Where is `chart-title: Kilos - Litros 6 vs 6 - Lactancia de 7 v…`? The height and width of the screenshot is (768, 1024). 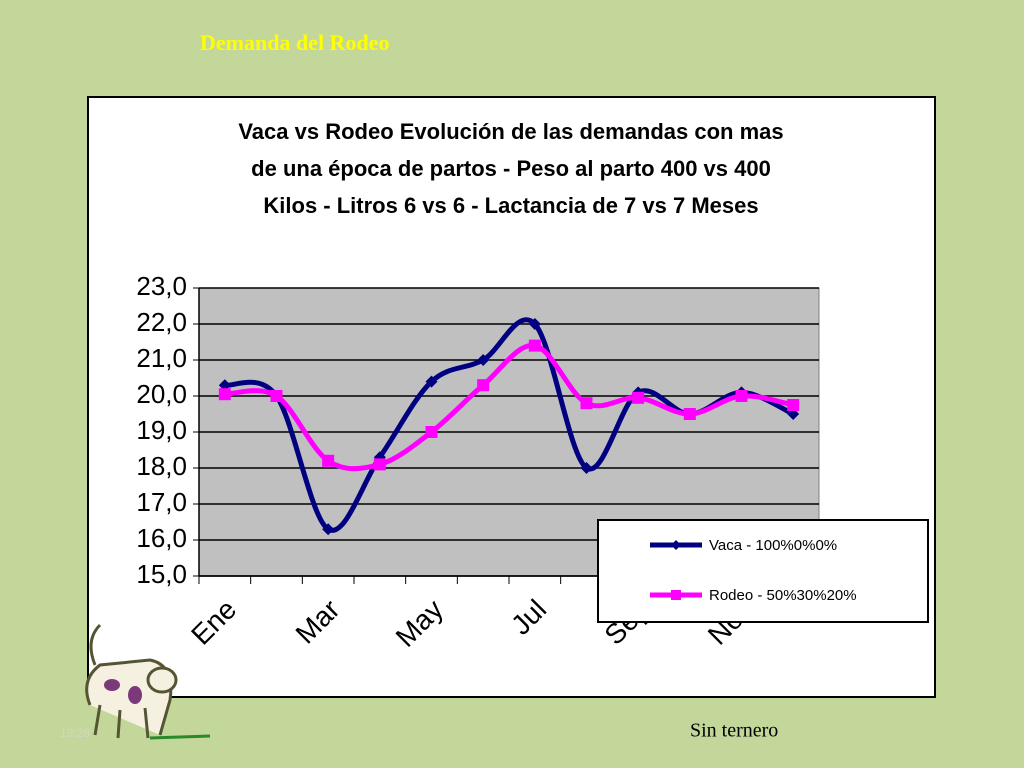 chart-title: Kilos - Litros 6 vs 6 - Lactancia de 7 v… is located at coordinates (510, 205).